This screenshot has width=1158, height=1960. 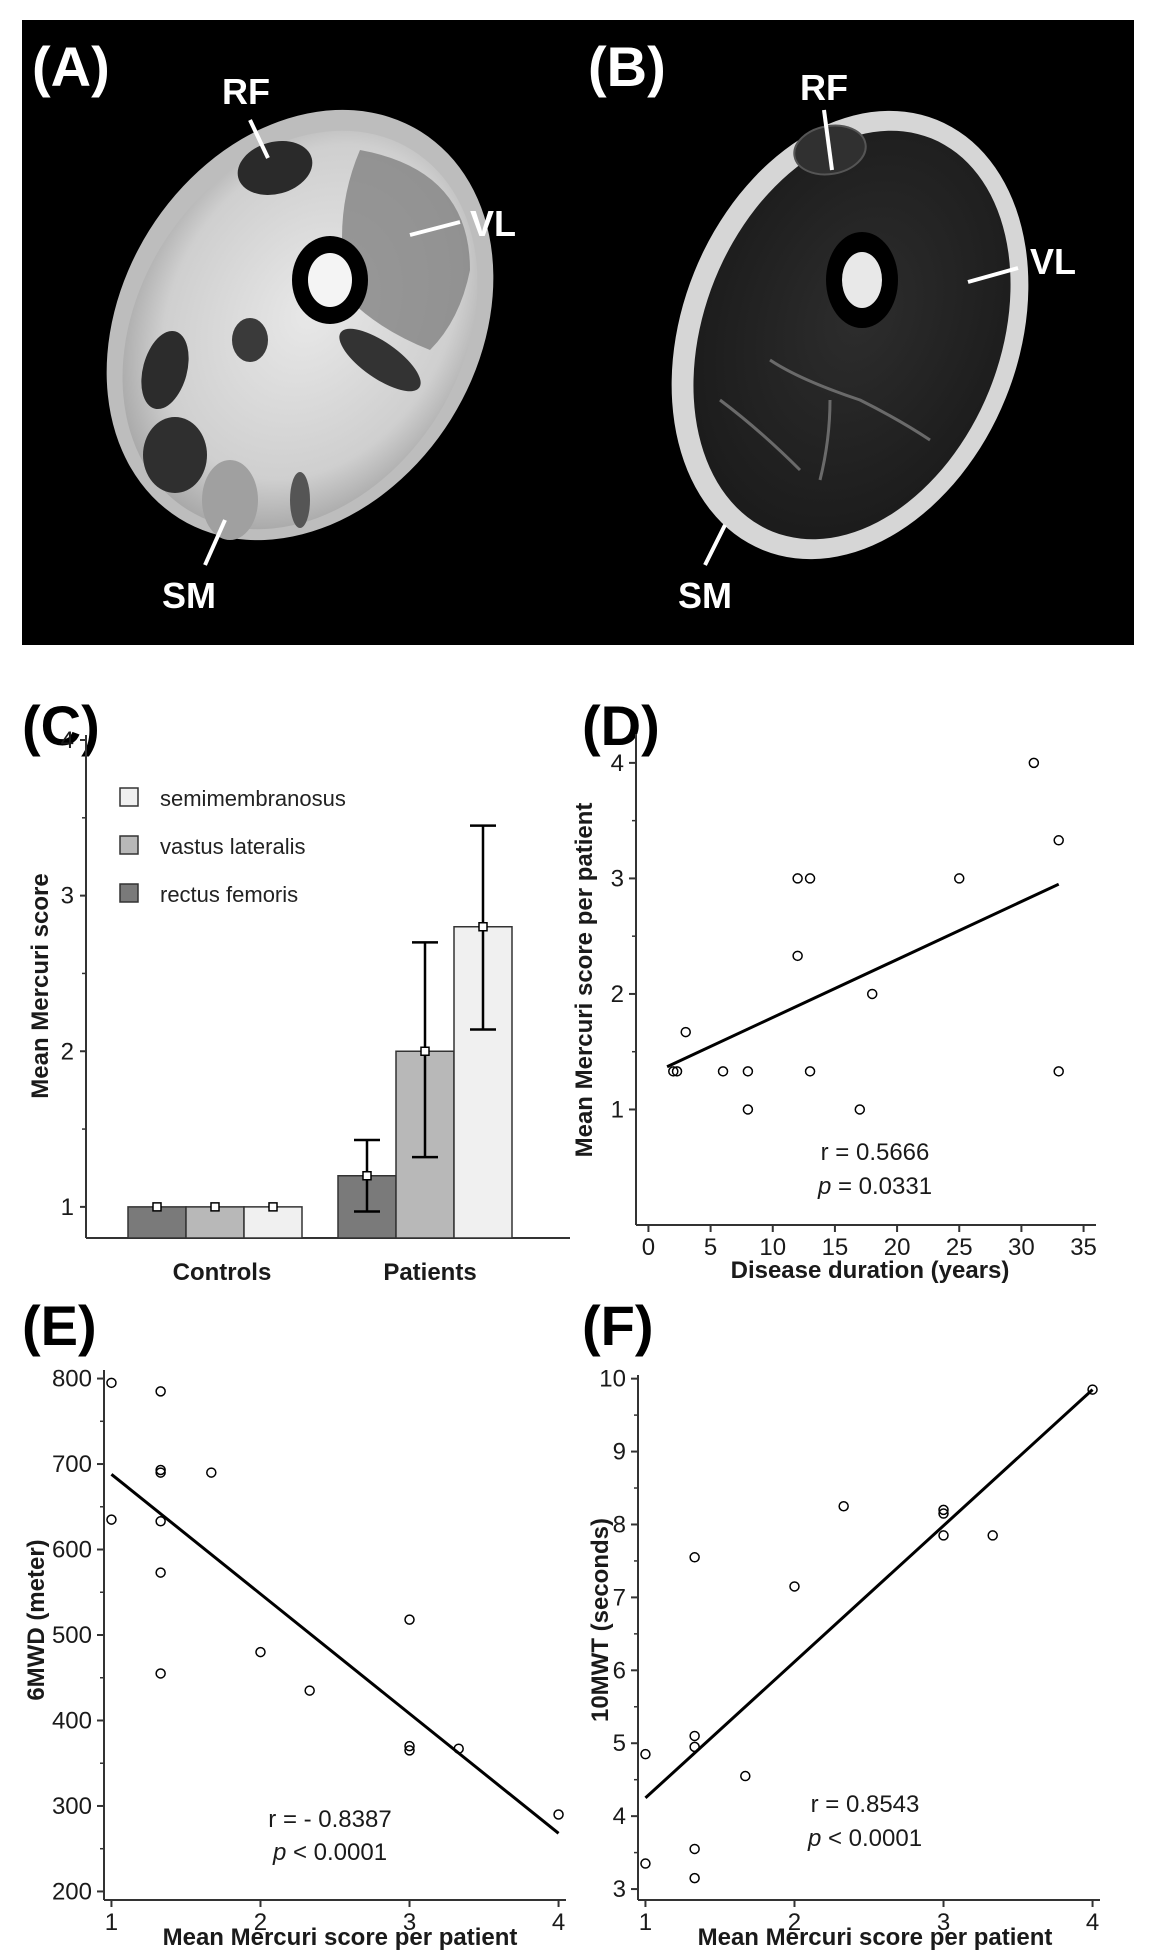 What do you see at coordinates (897, 1247) in the screenshot?
I see `chart-d-xtick-label: 20` at bounding box center [897, 1247].